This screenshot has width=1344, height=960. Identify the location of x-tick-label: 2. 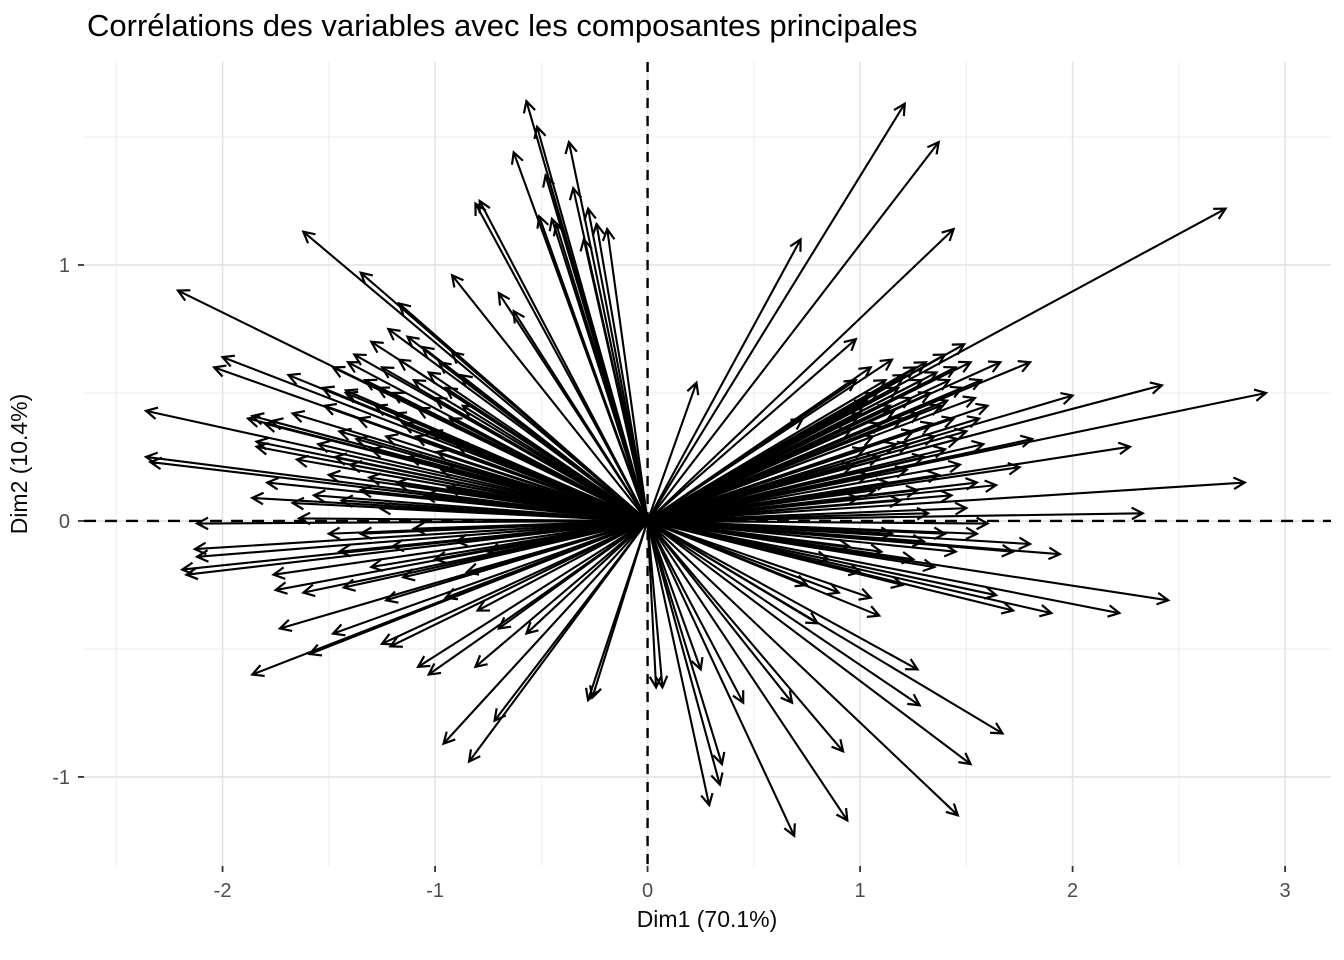
(1072, 891).